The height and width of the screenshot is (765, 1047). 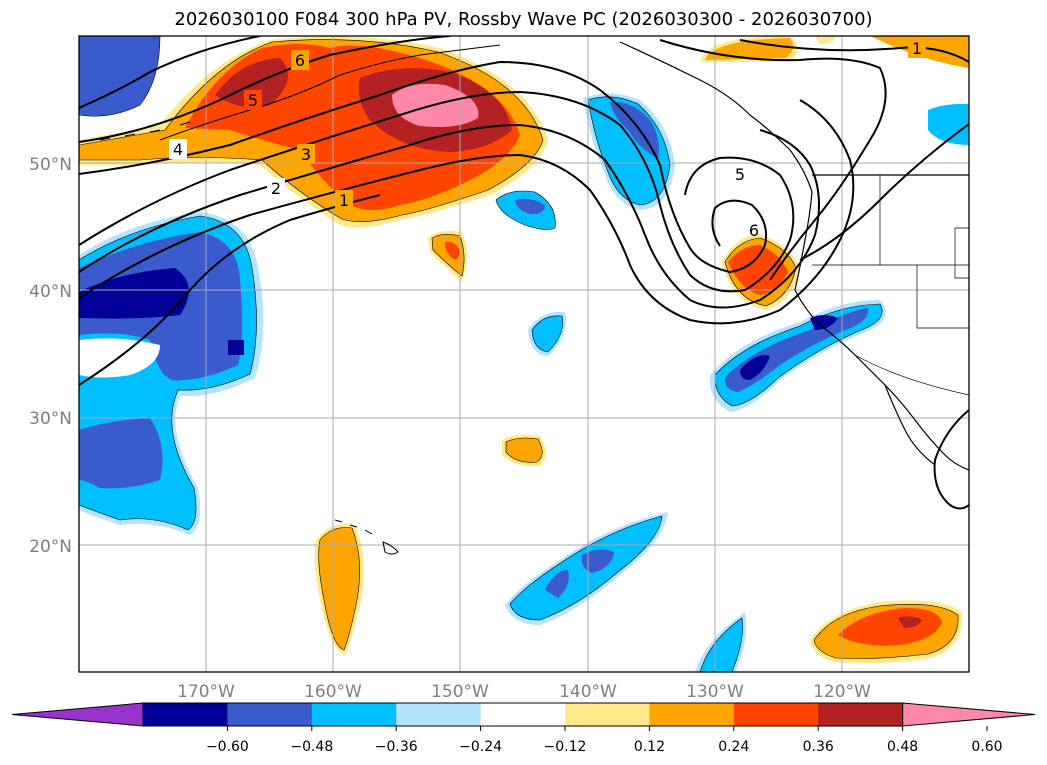 I want to click on colorbar-extend-high, so click(x=969, y=714).